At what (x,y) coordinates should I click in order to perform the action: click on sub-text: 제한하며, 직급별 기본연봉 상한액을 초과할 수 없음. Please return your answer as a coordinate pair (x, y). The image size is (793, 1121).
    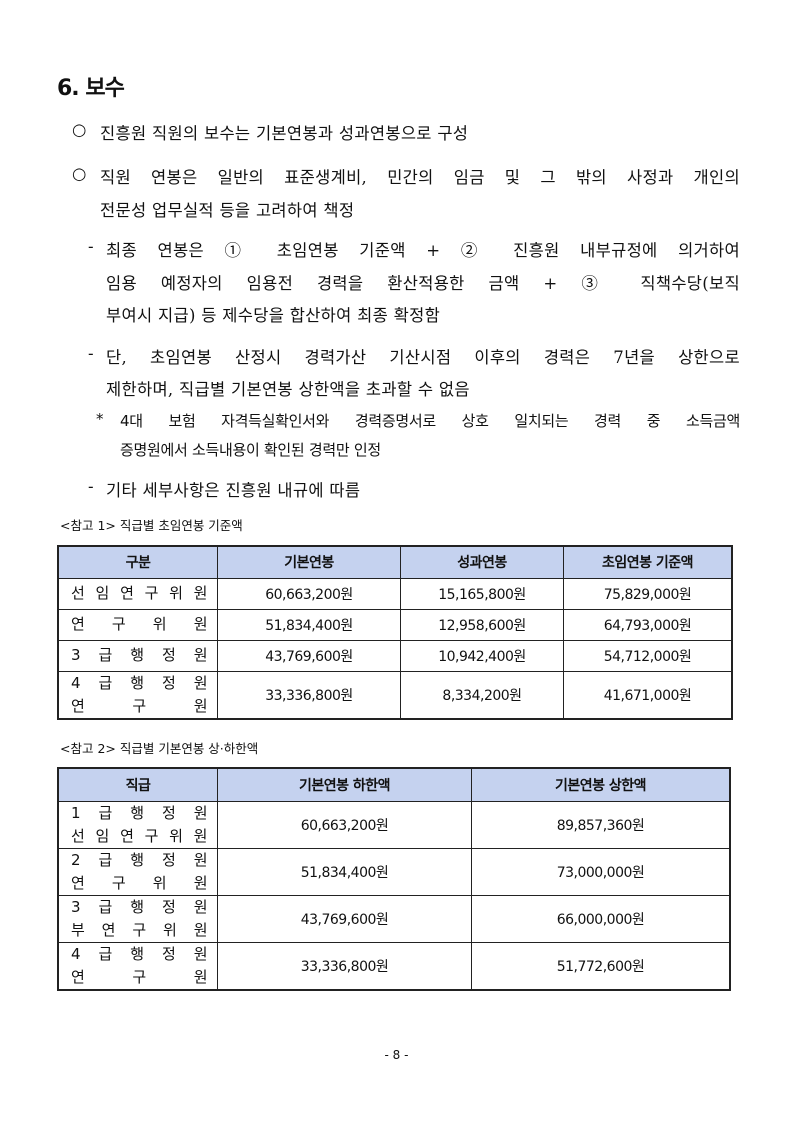
    Looking at the image, I should click on (288, 389).